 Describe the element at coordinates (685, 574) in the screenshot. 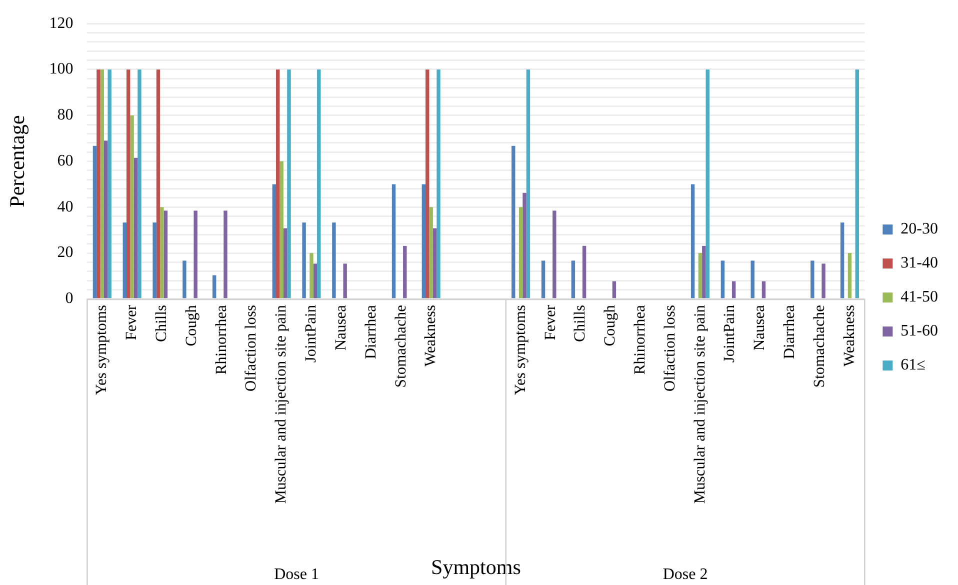

I see `text: Dose 2` at that location.